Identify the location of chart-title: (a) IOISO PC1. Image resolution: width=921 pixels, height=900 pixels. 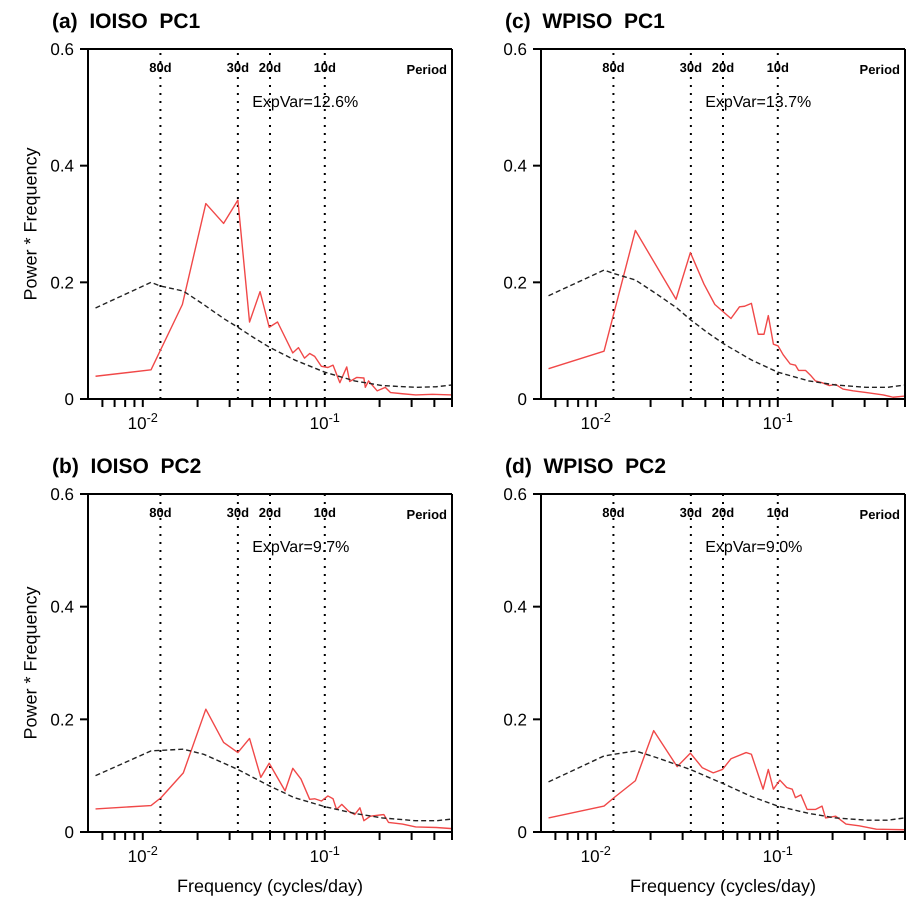
(126, 22).